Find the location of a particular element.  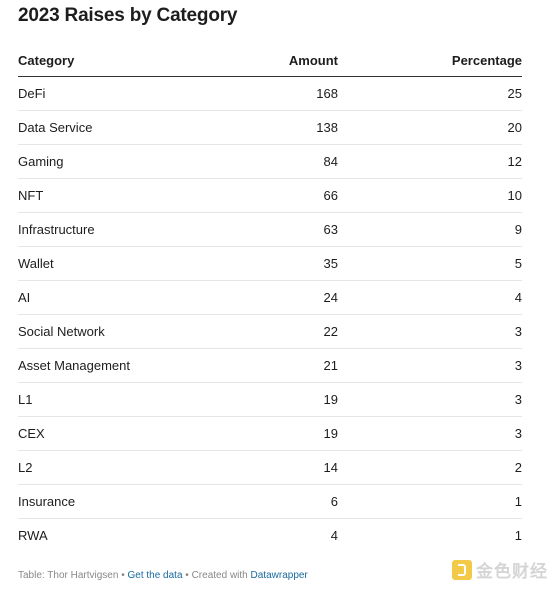

cell-percentage: 12 is located at coordinates (430, 161).